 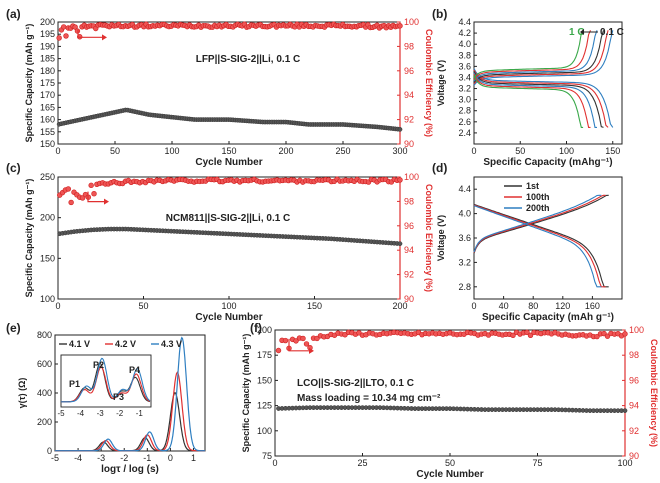 I want to click on x-tick-label: 1, so click(x=193, y=458).